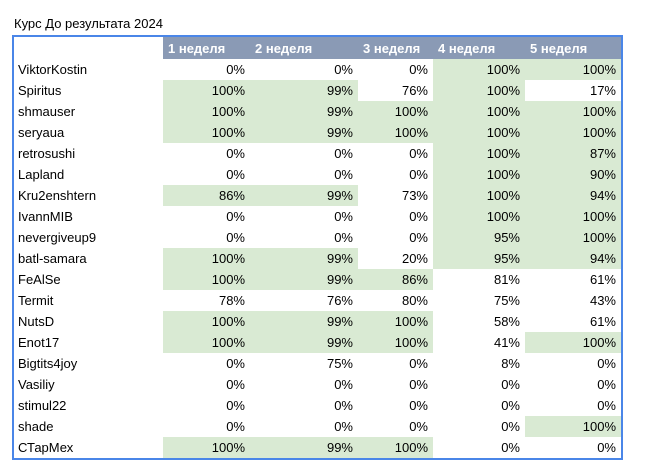 This screenshot has height=475, width=662. Describe the element at coordinates (574, 300) in the screenshot. I see `week-5-value-cell: 43%` at that location.